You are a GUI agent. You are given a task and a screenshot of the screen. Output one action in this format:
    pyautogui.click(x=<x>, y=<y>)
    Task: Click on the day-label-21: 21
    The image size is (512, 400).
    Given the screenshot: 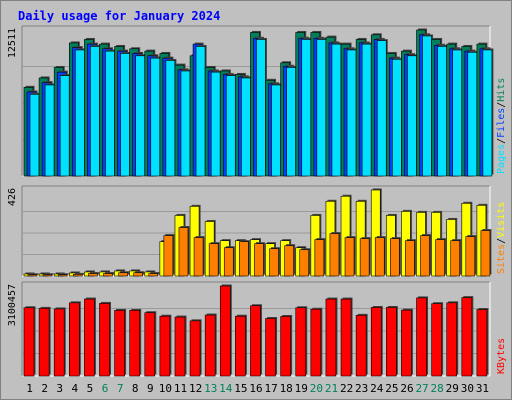 What is the action you would take?
    pyautogui.click(x=331, y=388)
    